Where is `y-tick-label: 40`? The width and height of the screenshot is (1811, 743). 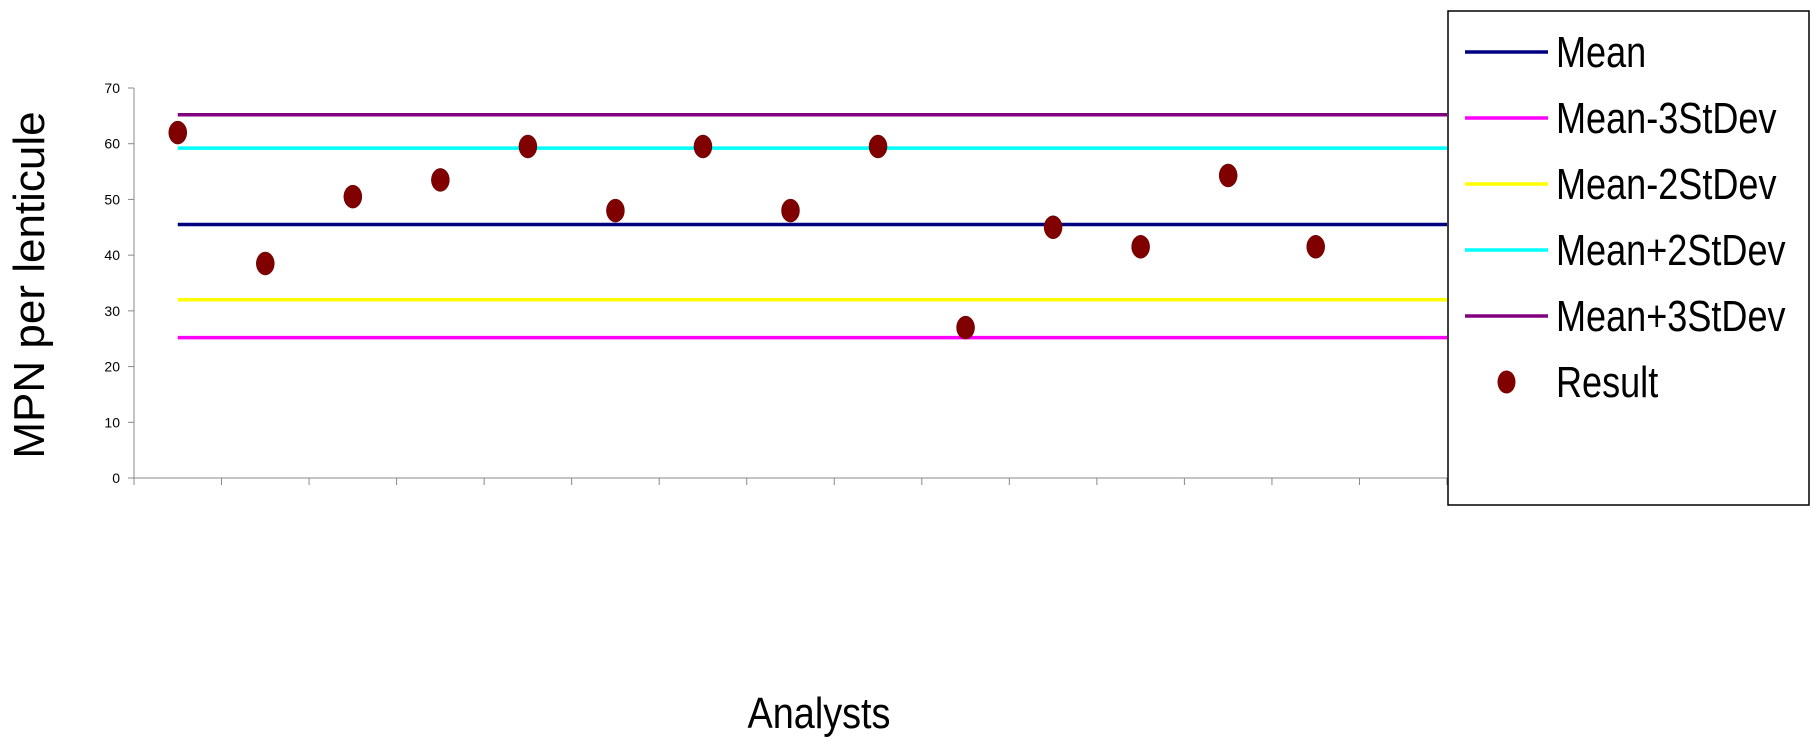
y-tick-label: 40 is located at coordinates (112, 255).